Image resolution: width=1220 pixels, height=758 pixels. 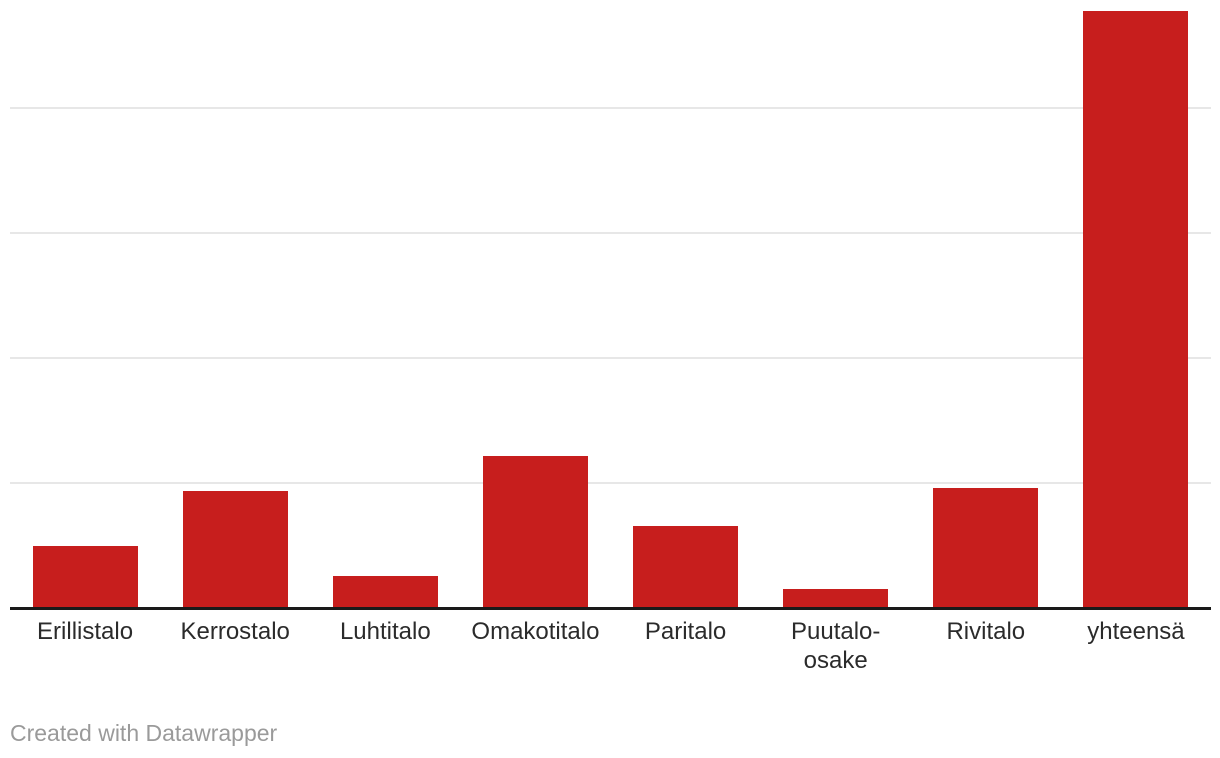 What do you see at coordinates (535, 631) in the screenshot?
I see `x-label-omakotitalo: Omakotitalo` at bounding box center [535, 631].